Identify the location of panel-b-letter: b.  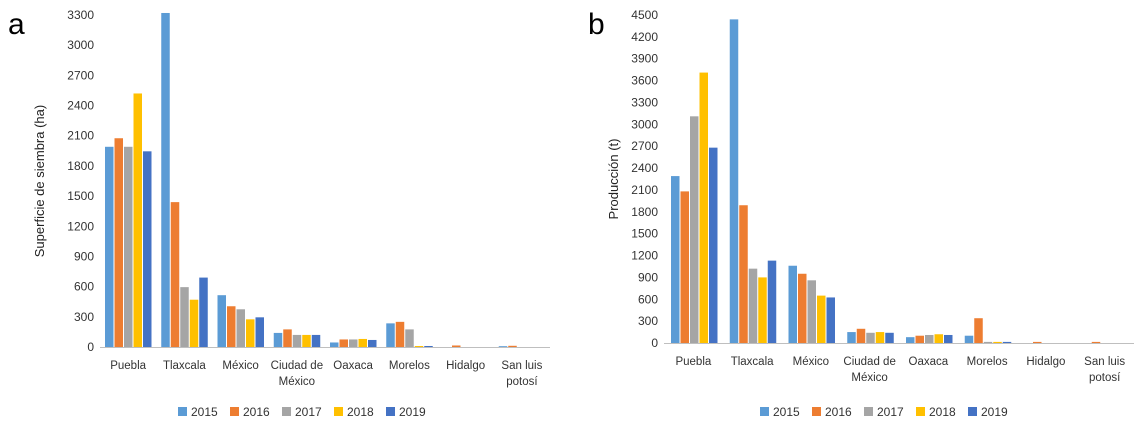
(596, 24).